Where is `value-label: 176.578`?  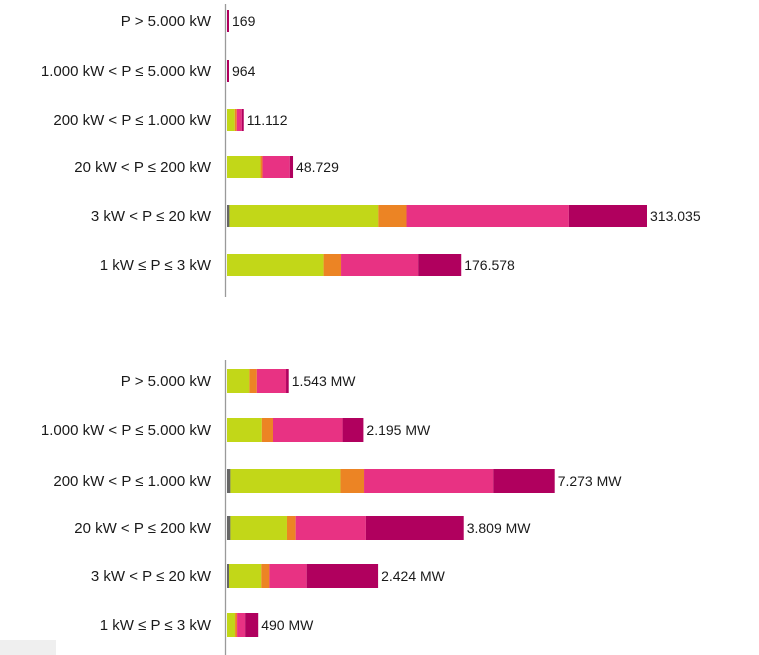 value-label: 176.578 is located at coordinates (489, 265).